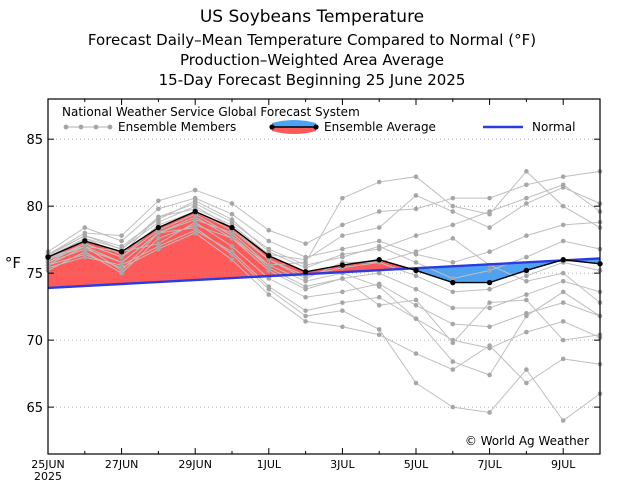 The image size is (623, 482). I want to click on normal-line, so click(324, 273).